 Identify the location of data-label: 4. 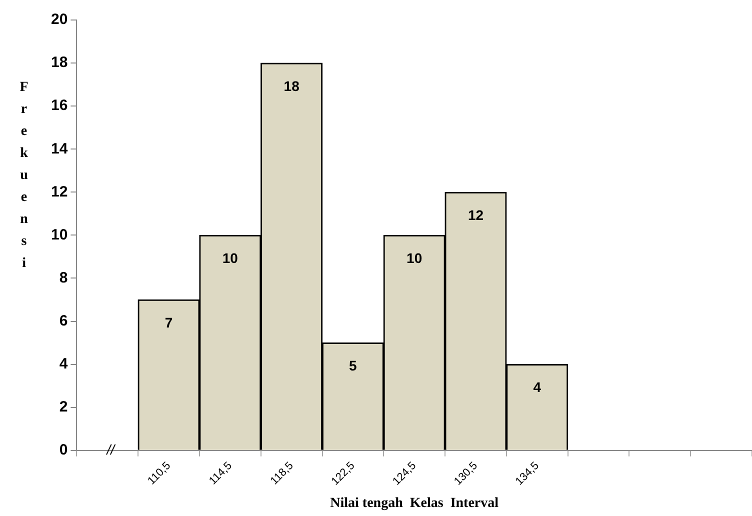
(537, 387).